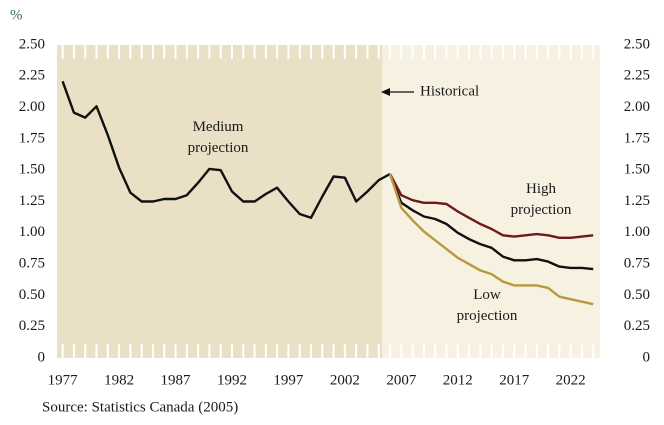 Image resolution: width=664 pixels, height=425 pixels. I want to click on y-tick-label: 0.50, so click(32, 295).